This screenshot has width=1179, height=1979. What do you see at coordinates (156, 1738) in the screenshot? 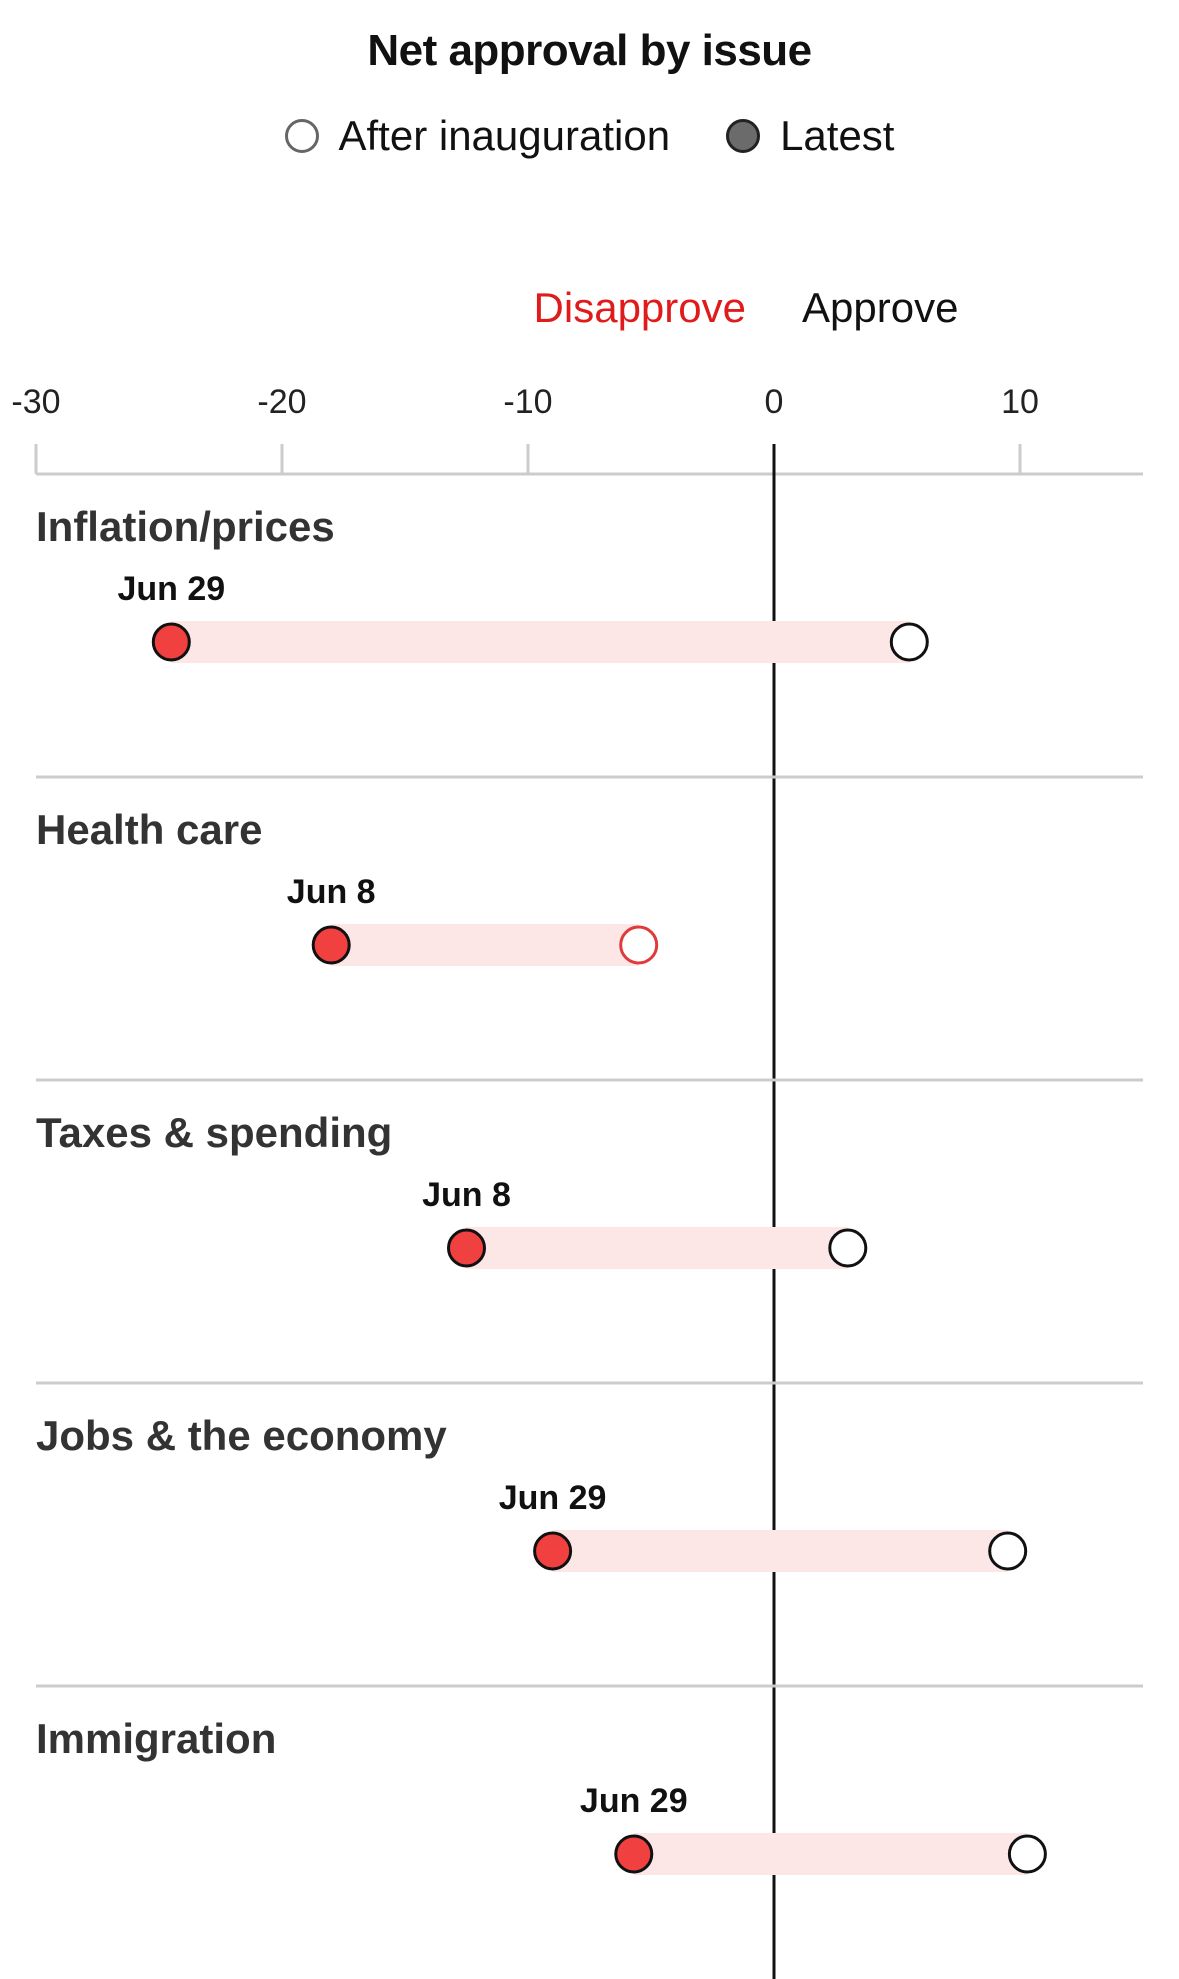
I see `issue-label: Immigration` at bounding box center [156, 1738].